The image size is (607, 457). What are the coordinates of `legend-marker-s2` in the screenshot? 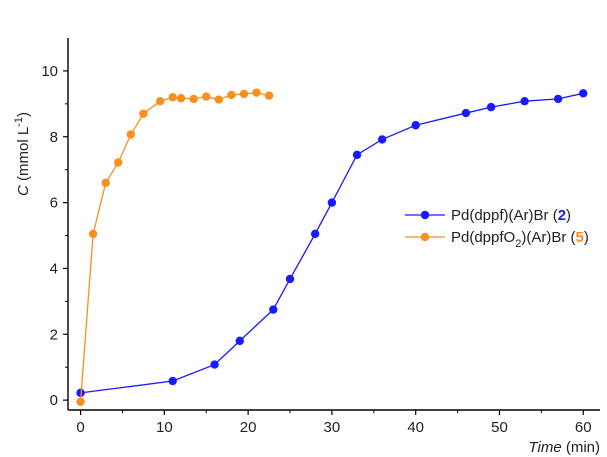 It's located at (425, 215).